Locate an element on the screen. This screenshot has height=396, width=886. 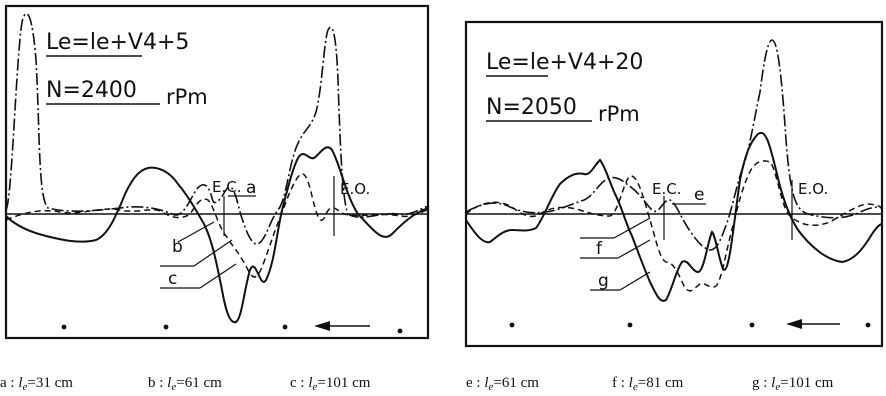
left-direction-arrow-icon is located at coordinates (342, 326).